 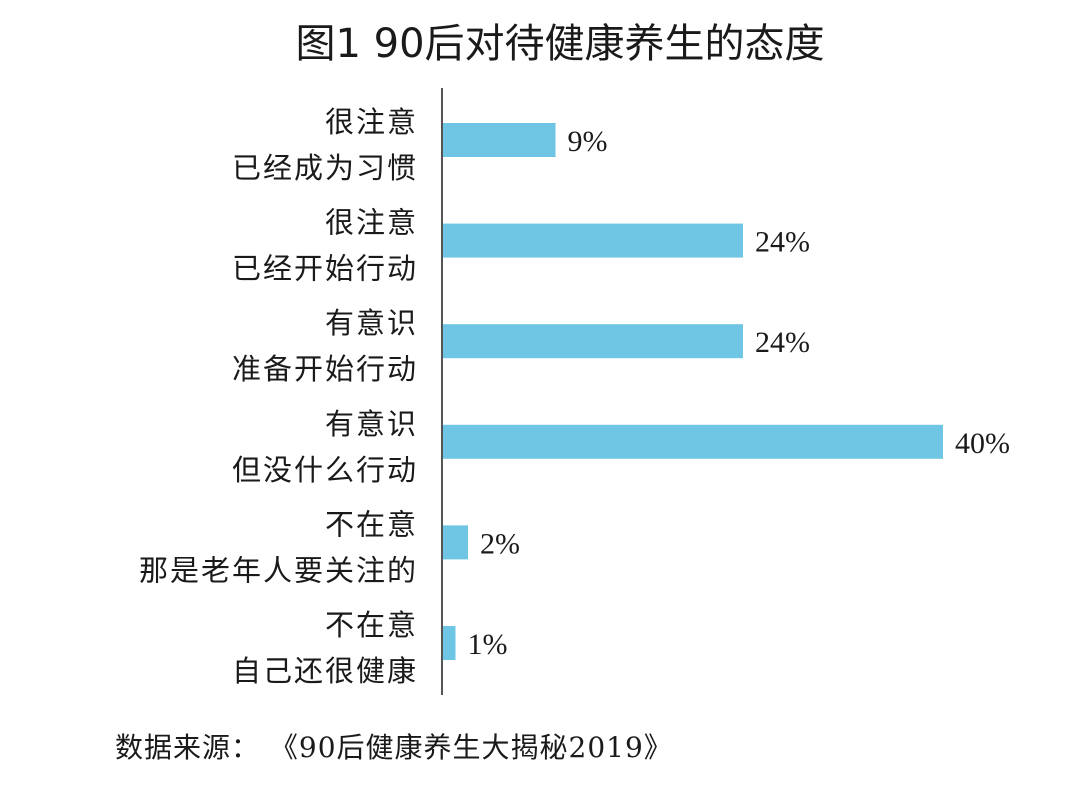 I want to click on data-label-3: 24%, so click(x=782, y=342).